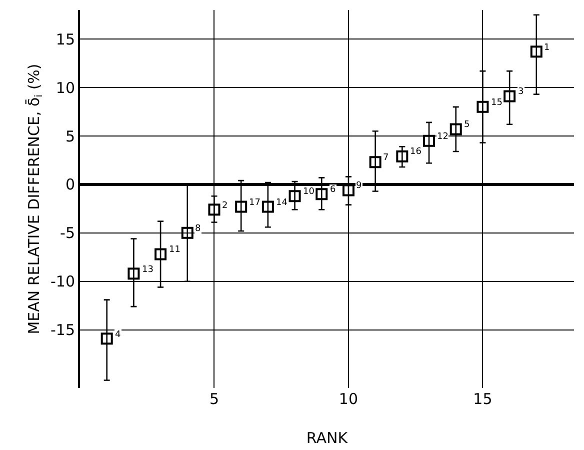  What do you see at coordinates (67, 233) in the screenshot?
I see `y-tick-label: -5` at bounding box center [67, 233].